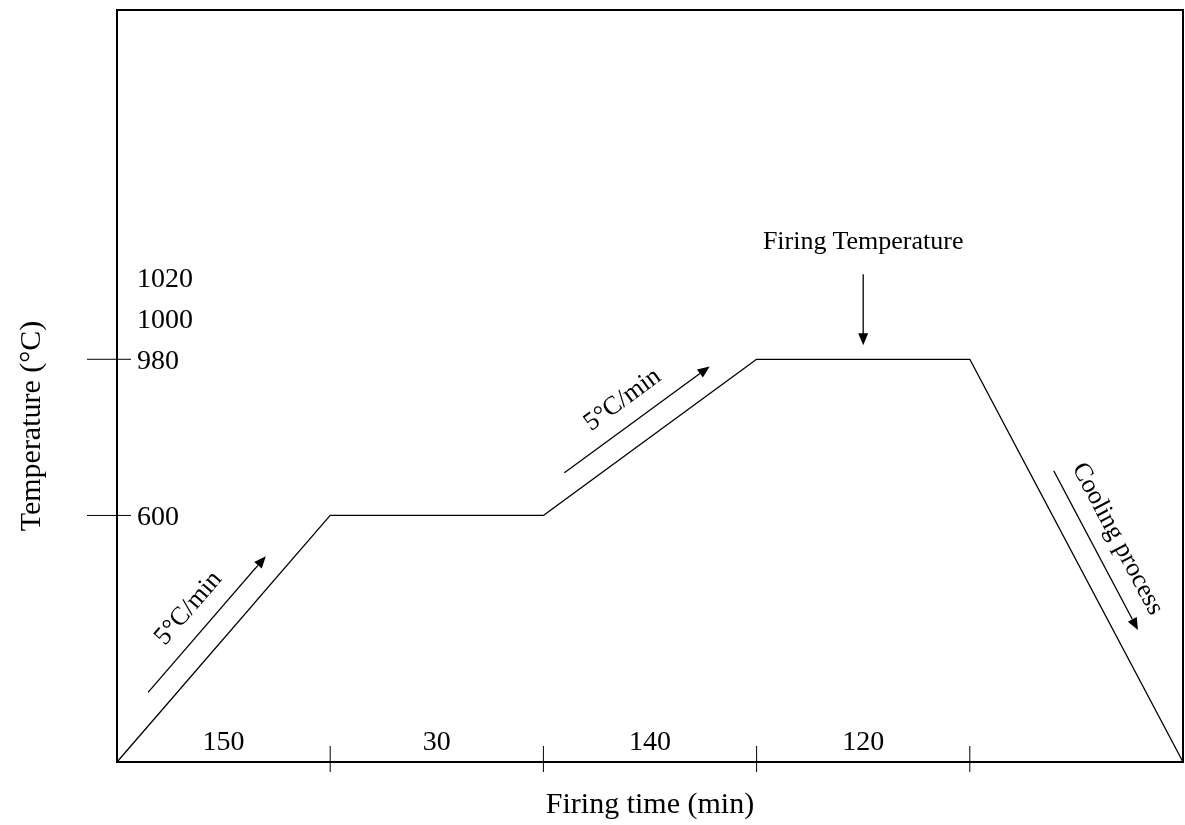 This screenshot has width=1185, height=825. What do you see at coordinates (650, 803) in the screenshot?
I see `x-axis-title: Firing time (min)` at bounding box center [650, 803].